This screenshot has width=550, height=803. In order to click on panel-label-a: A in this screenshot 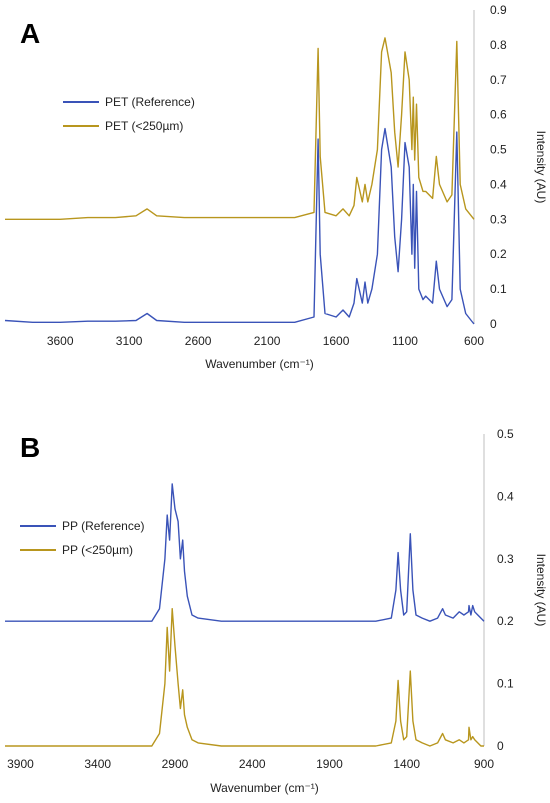, I will do `click(30, 33)`.